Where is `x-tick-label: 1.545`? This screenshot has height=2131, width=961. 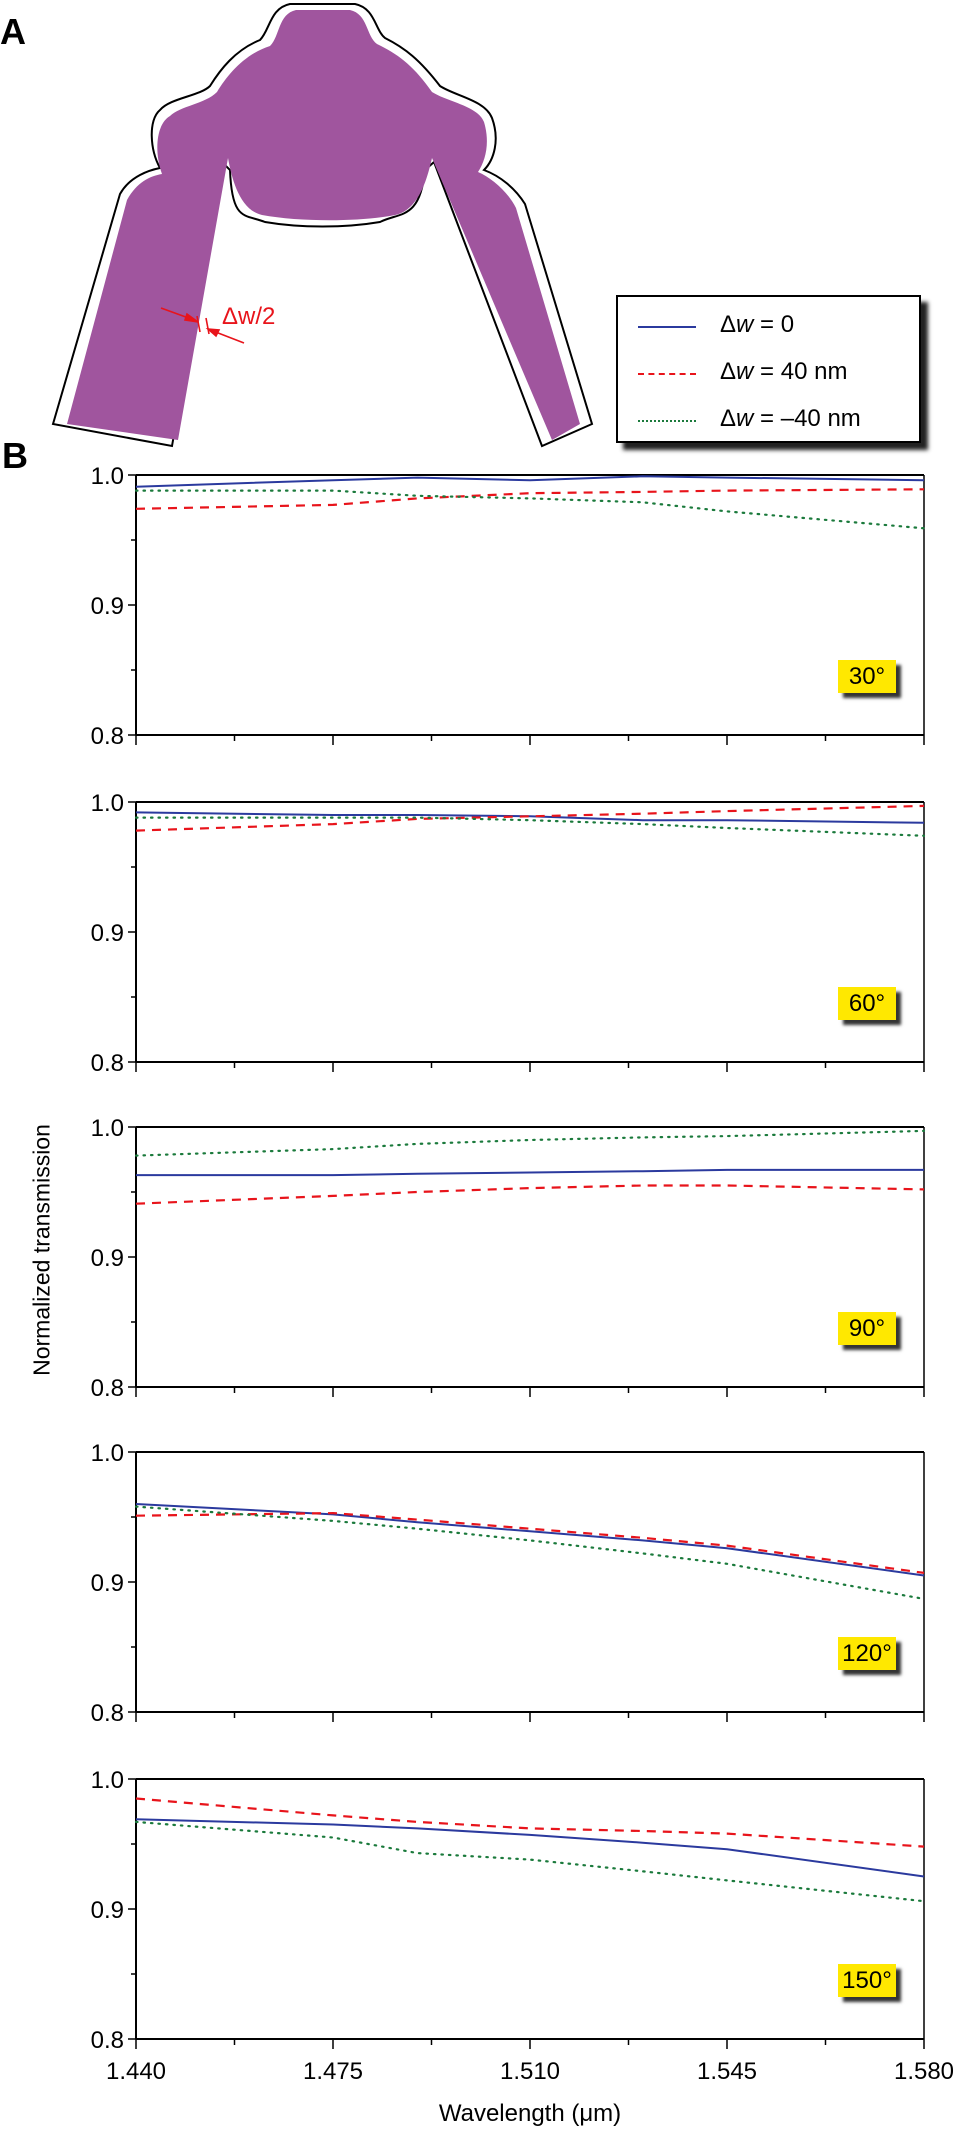
x-tick-label: 1.545 is located at coordinates (727, 2071).